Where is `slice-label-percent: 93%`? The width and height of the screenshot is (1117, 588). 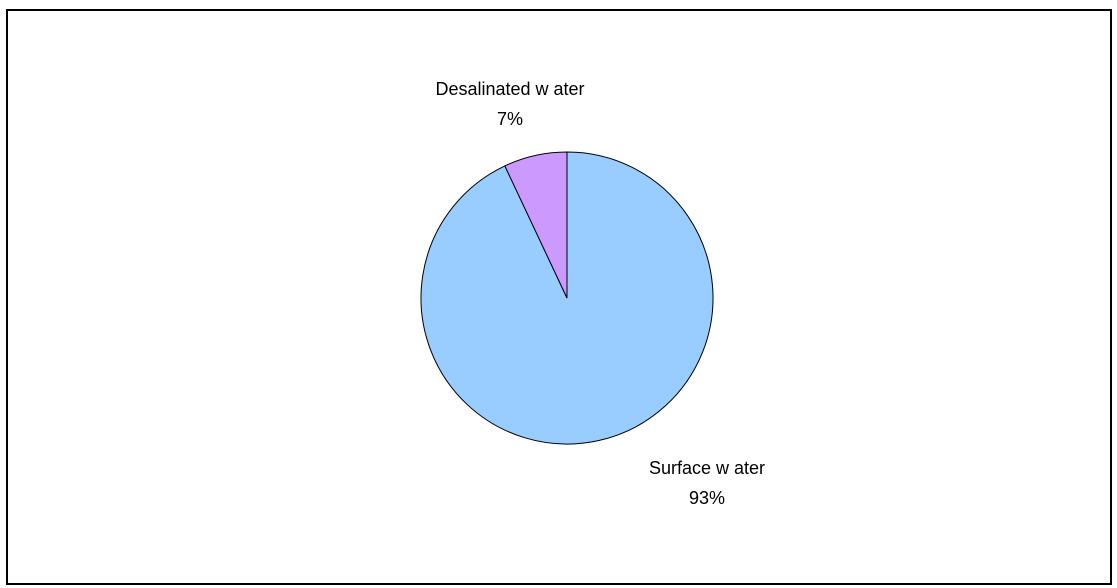 slice-label-percent: 93% is located at coordinates (707, 498).